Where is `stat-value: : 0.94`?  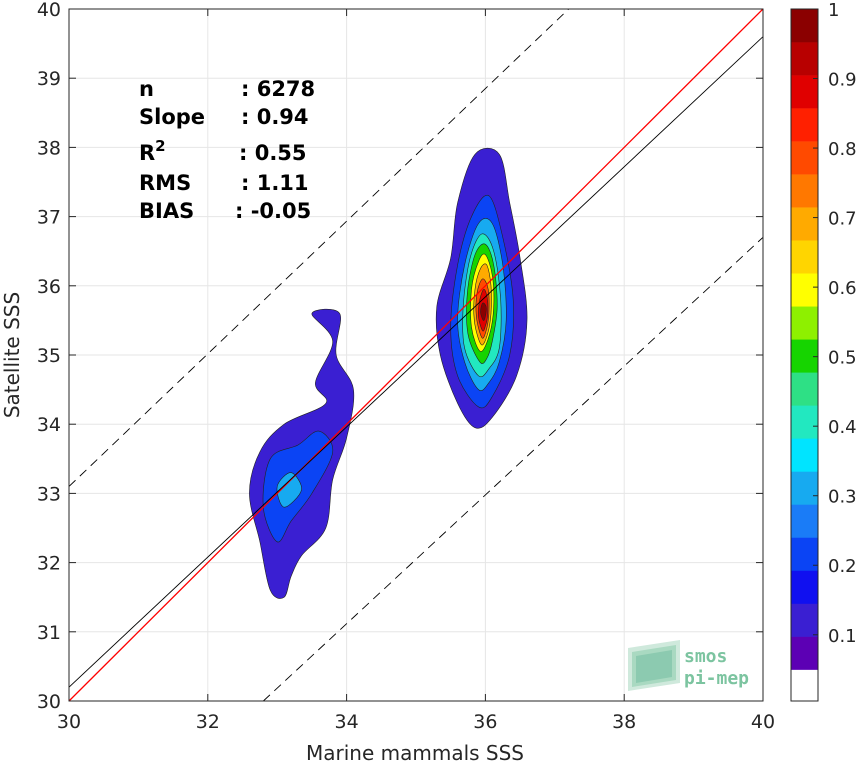 stat-value: : 0.94 is located at coordinates (275, 117).